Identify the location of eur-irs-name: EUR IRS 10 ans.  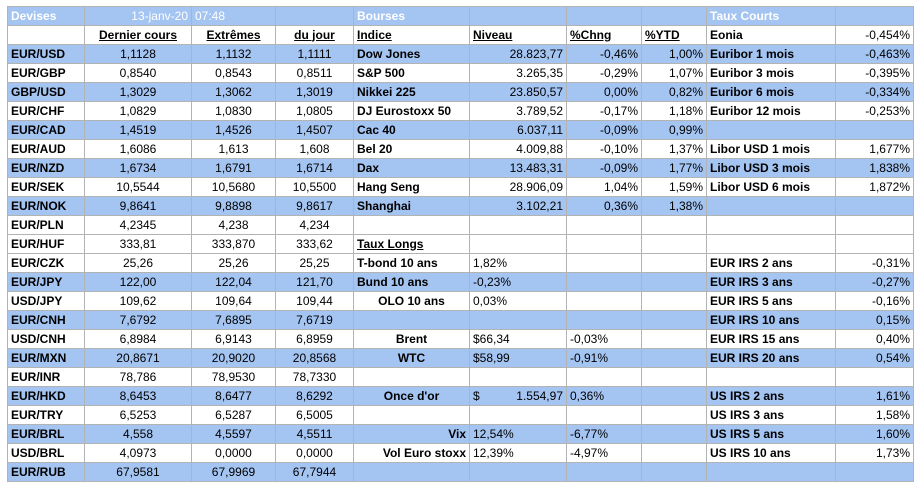
(771, 320).